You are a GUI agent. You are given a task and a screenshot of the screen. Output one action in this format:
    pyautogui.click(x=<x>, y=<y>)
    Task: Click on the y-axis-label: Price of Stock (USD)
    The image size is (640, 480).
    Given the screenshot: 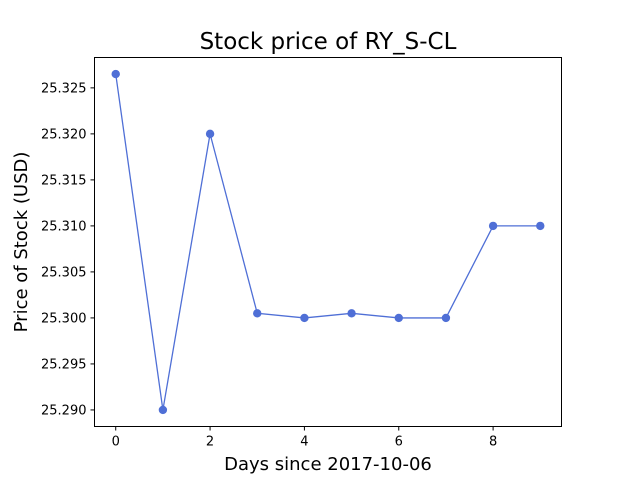 What is the action you would take?
    pyautogui.click(x=21, y=242)
    